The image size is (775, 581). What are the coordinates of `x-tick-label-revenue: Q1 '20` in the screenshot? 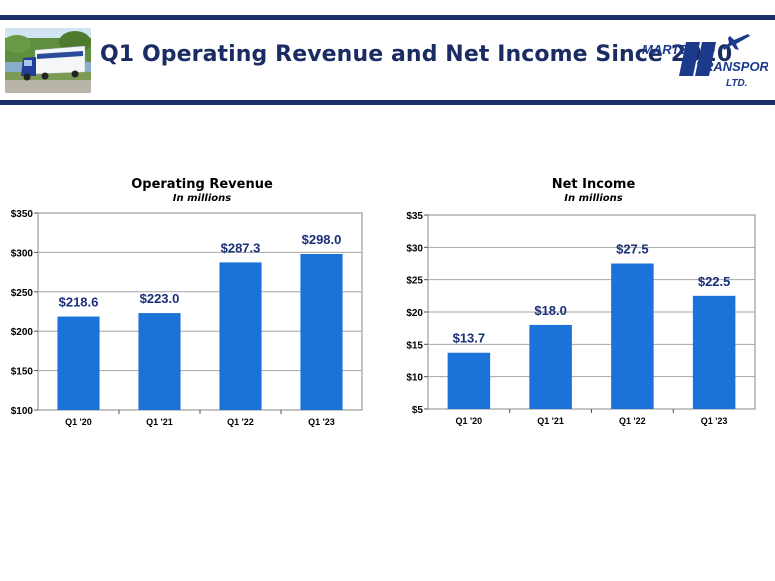 It's located at (78, 422).